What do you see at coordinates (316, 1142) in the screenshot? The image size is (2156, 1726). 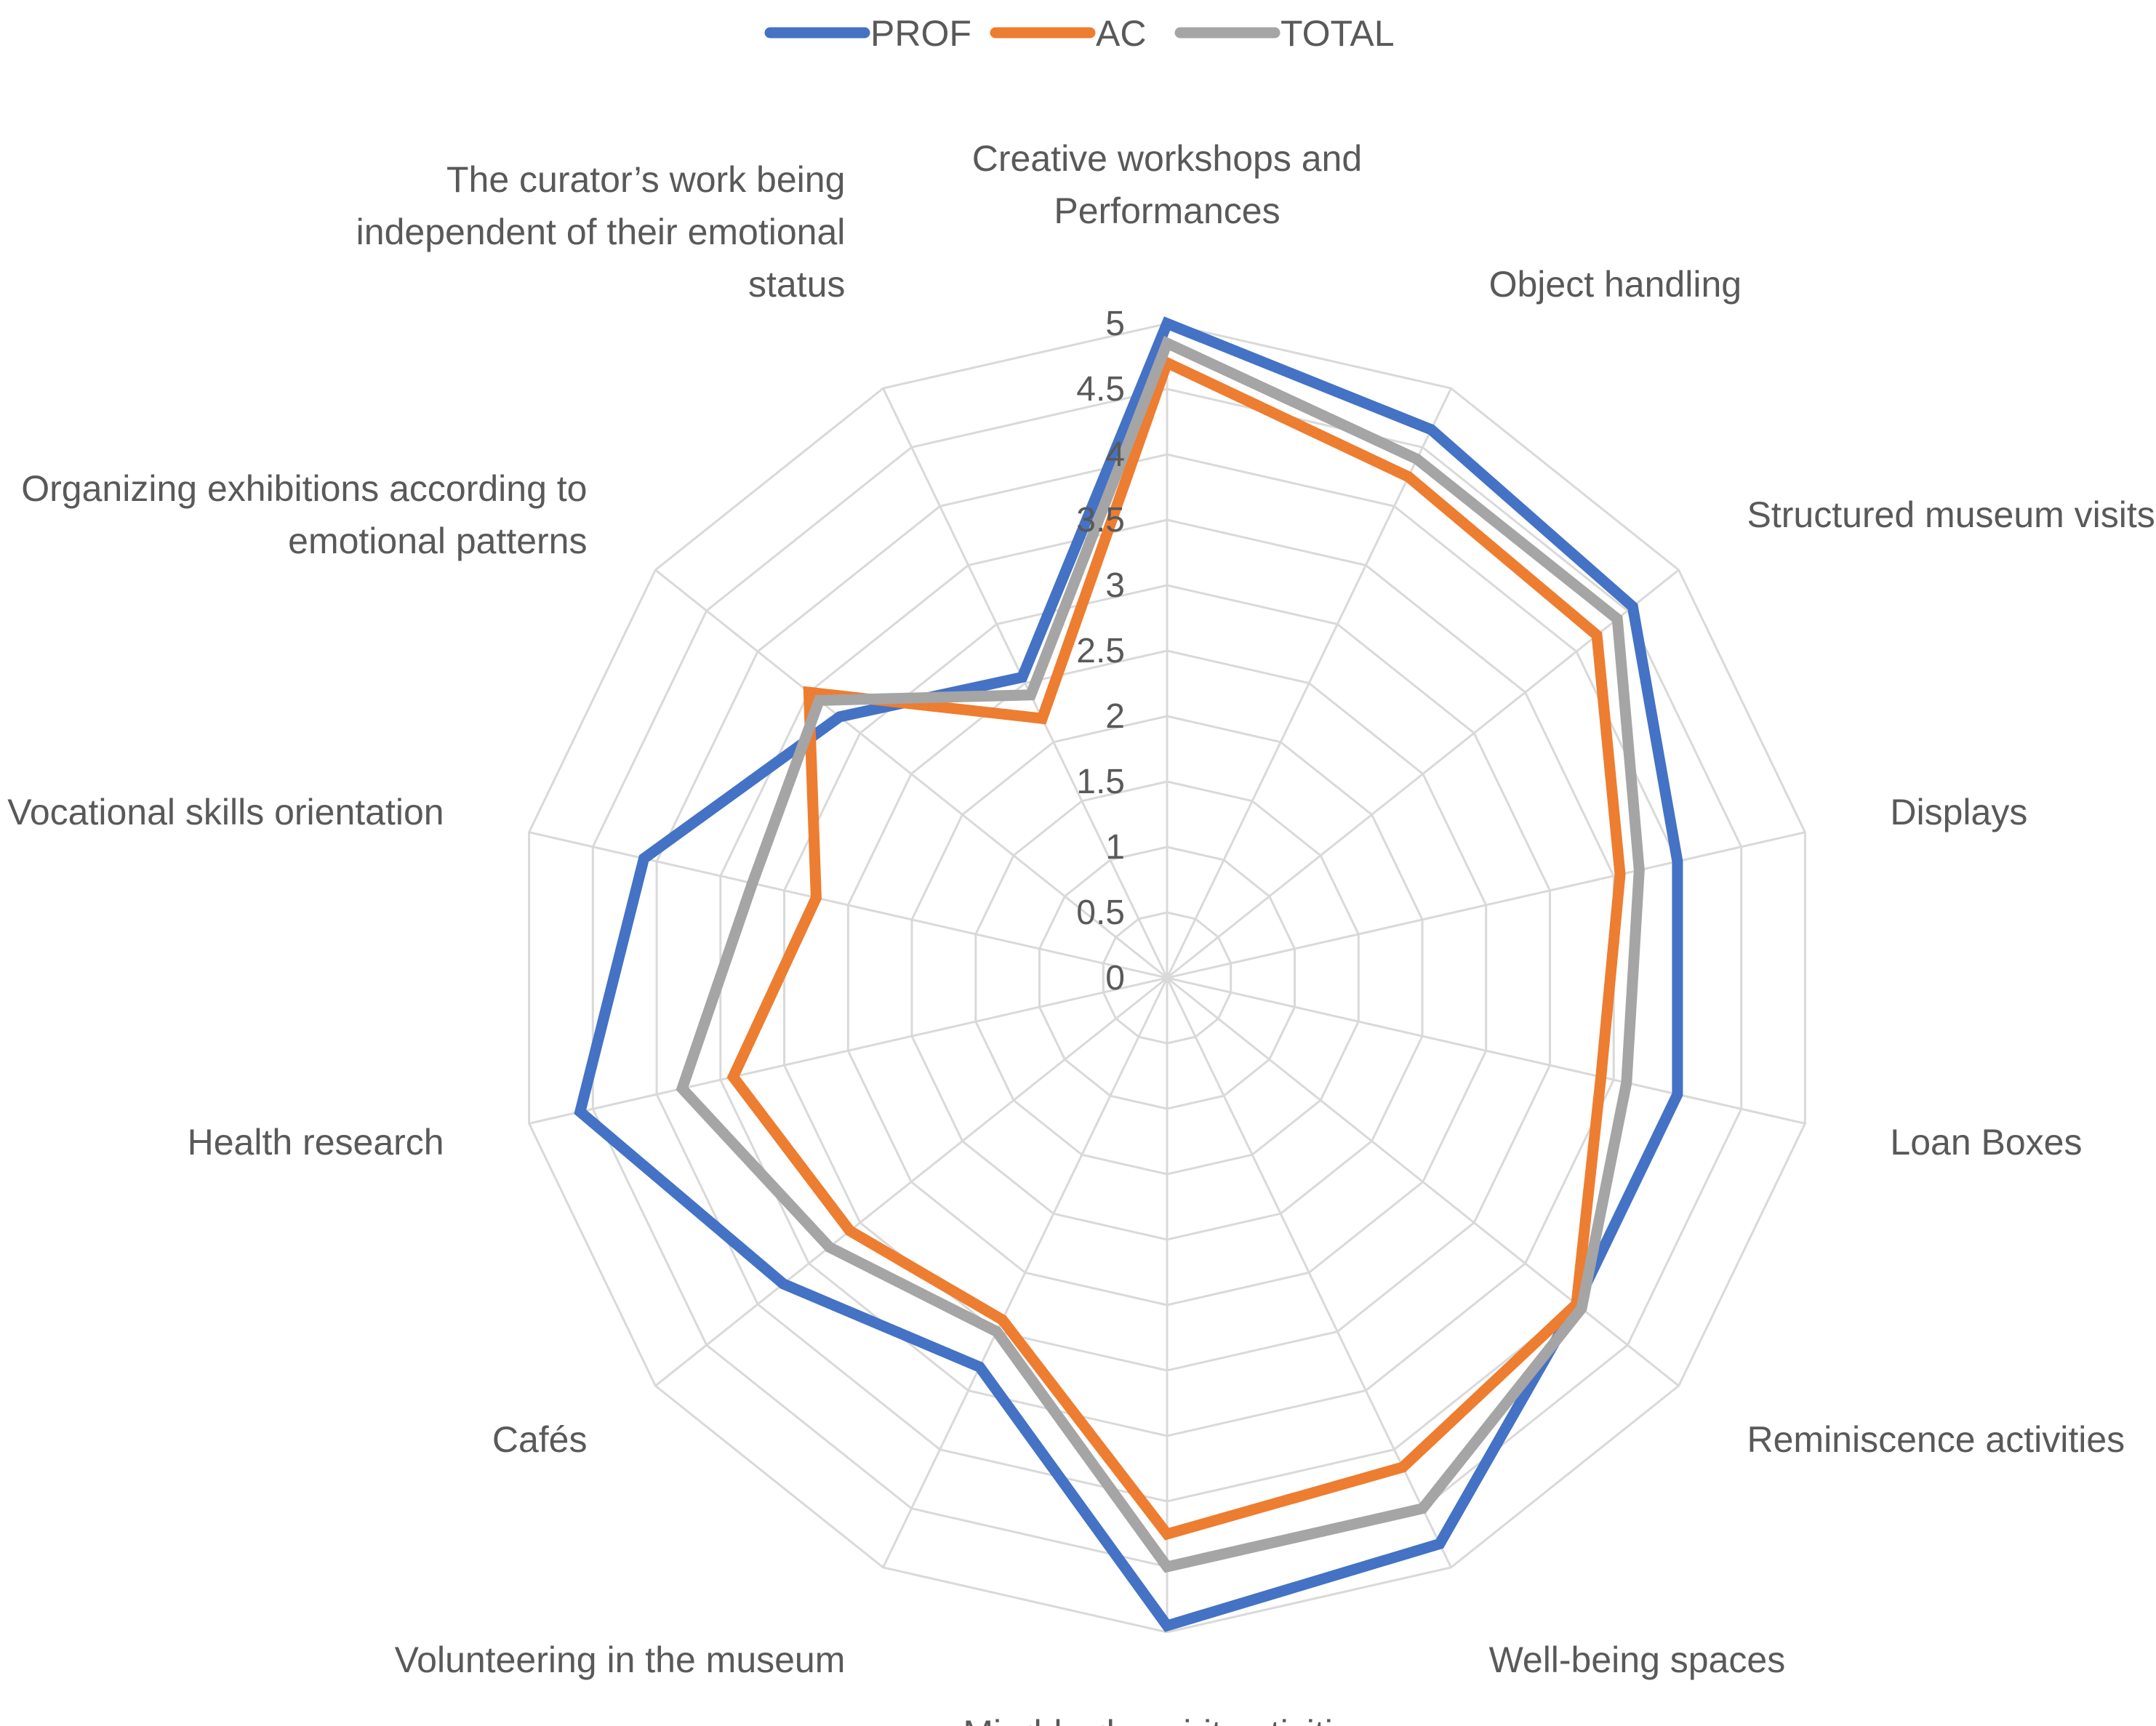 I see `category-label: Health research` at bounding box center [316, 1142].